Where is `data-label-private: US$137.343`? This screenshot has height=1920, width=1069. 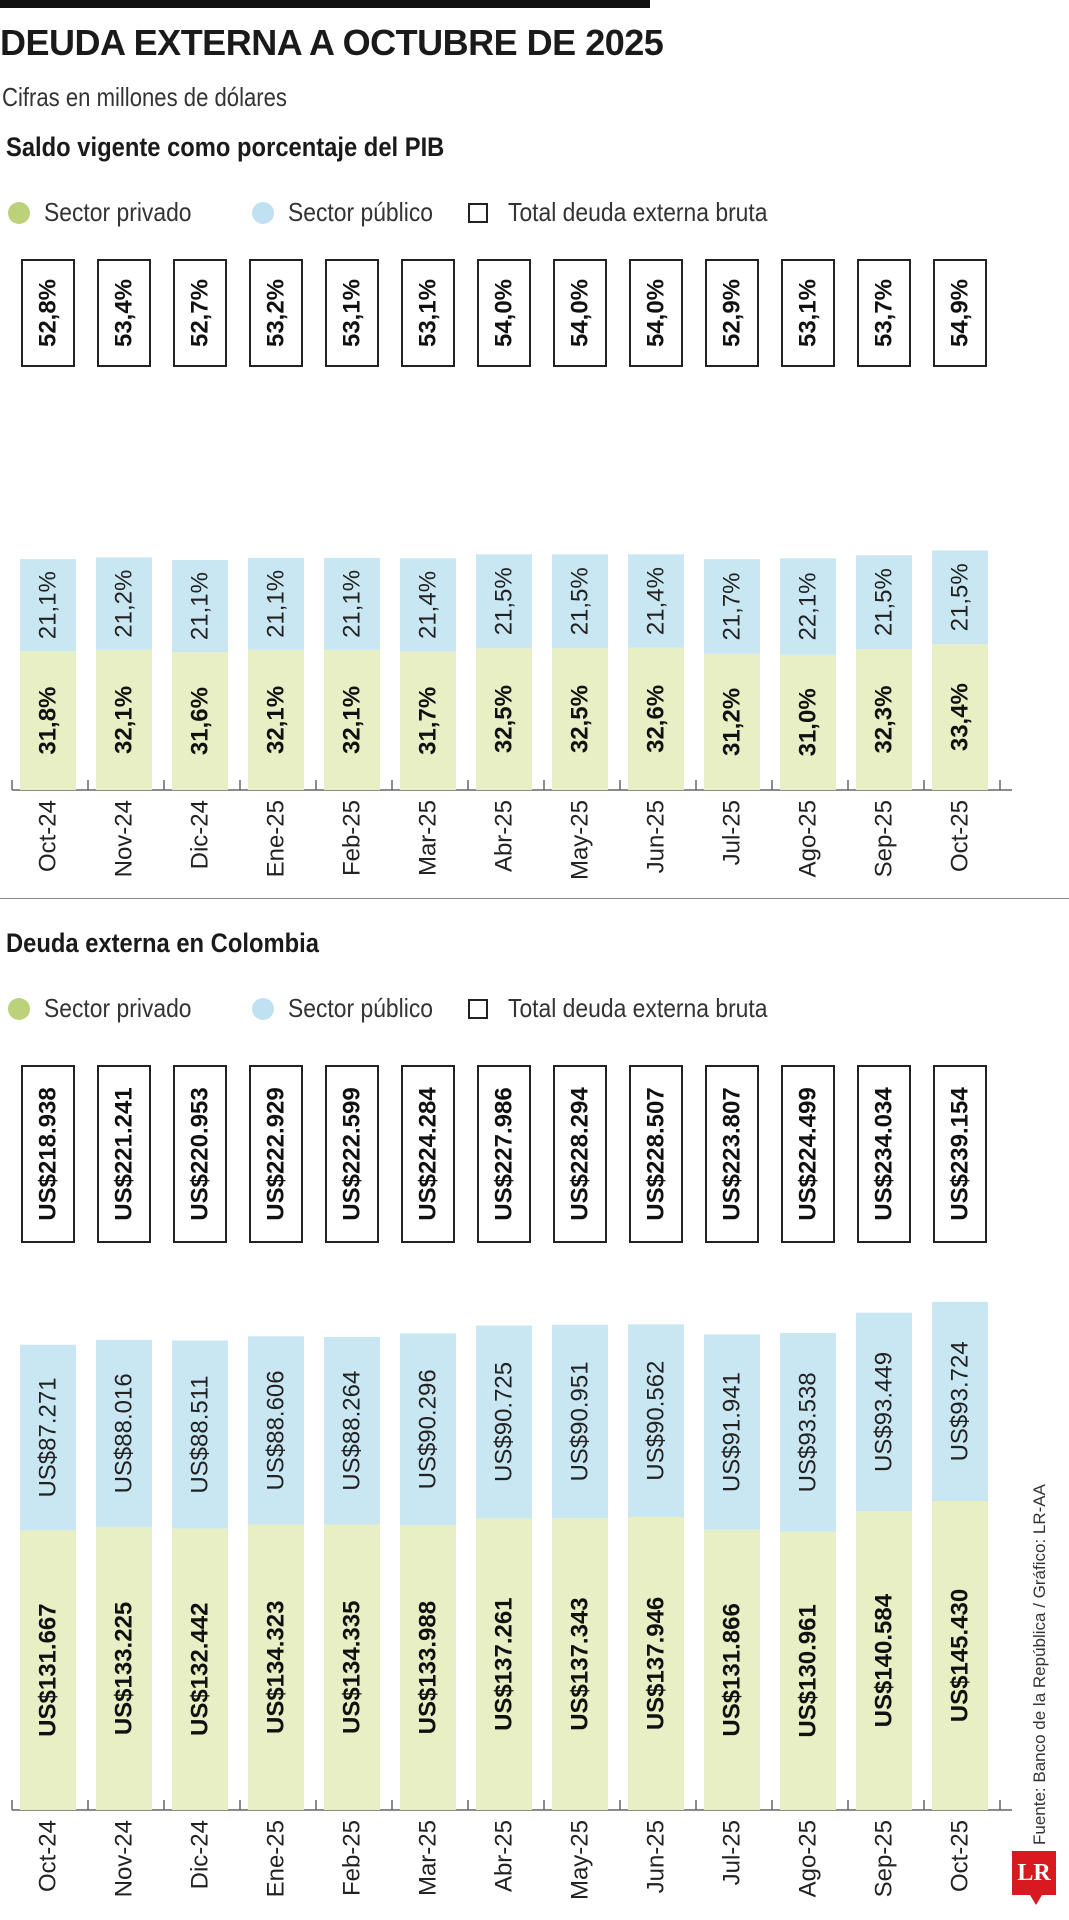
data-label-private: US$137.343 is located at coordinates (580, 1663).